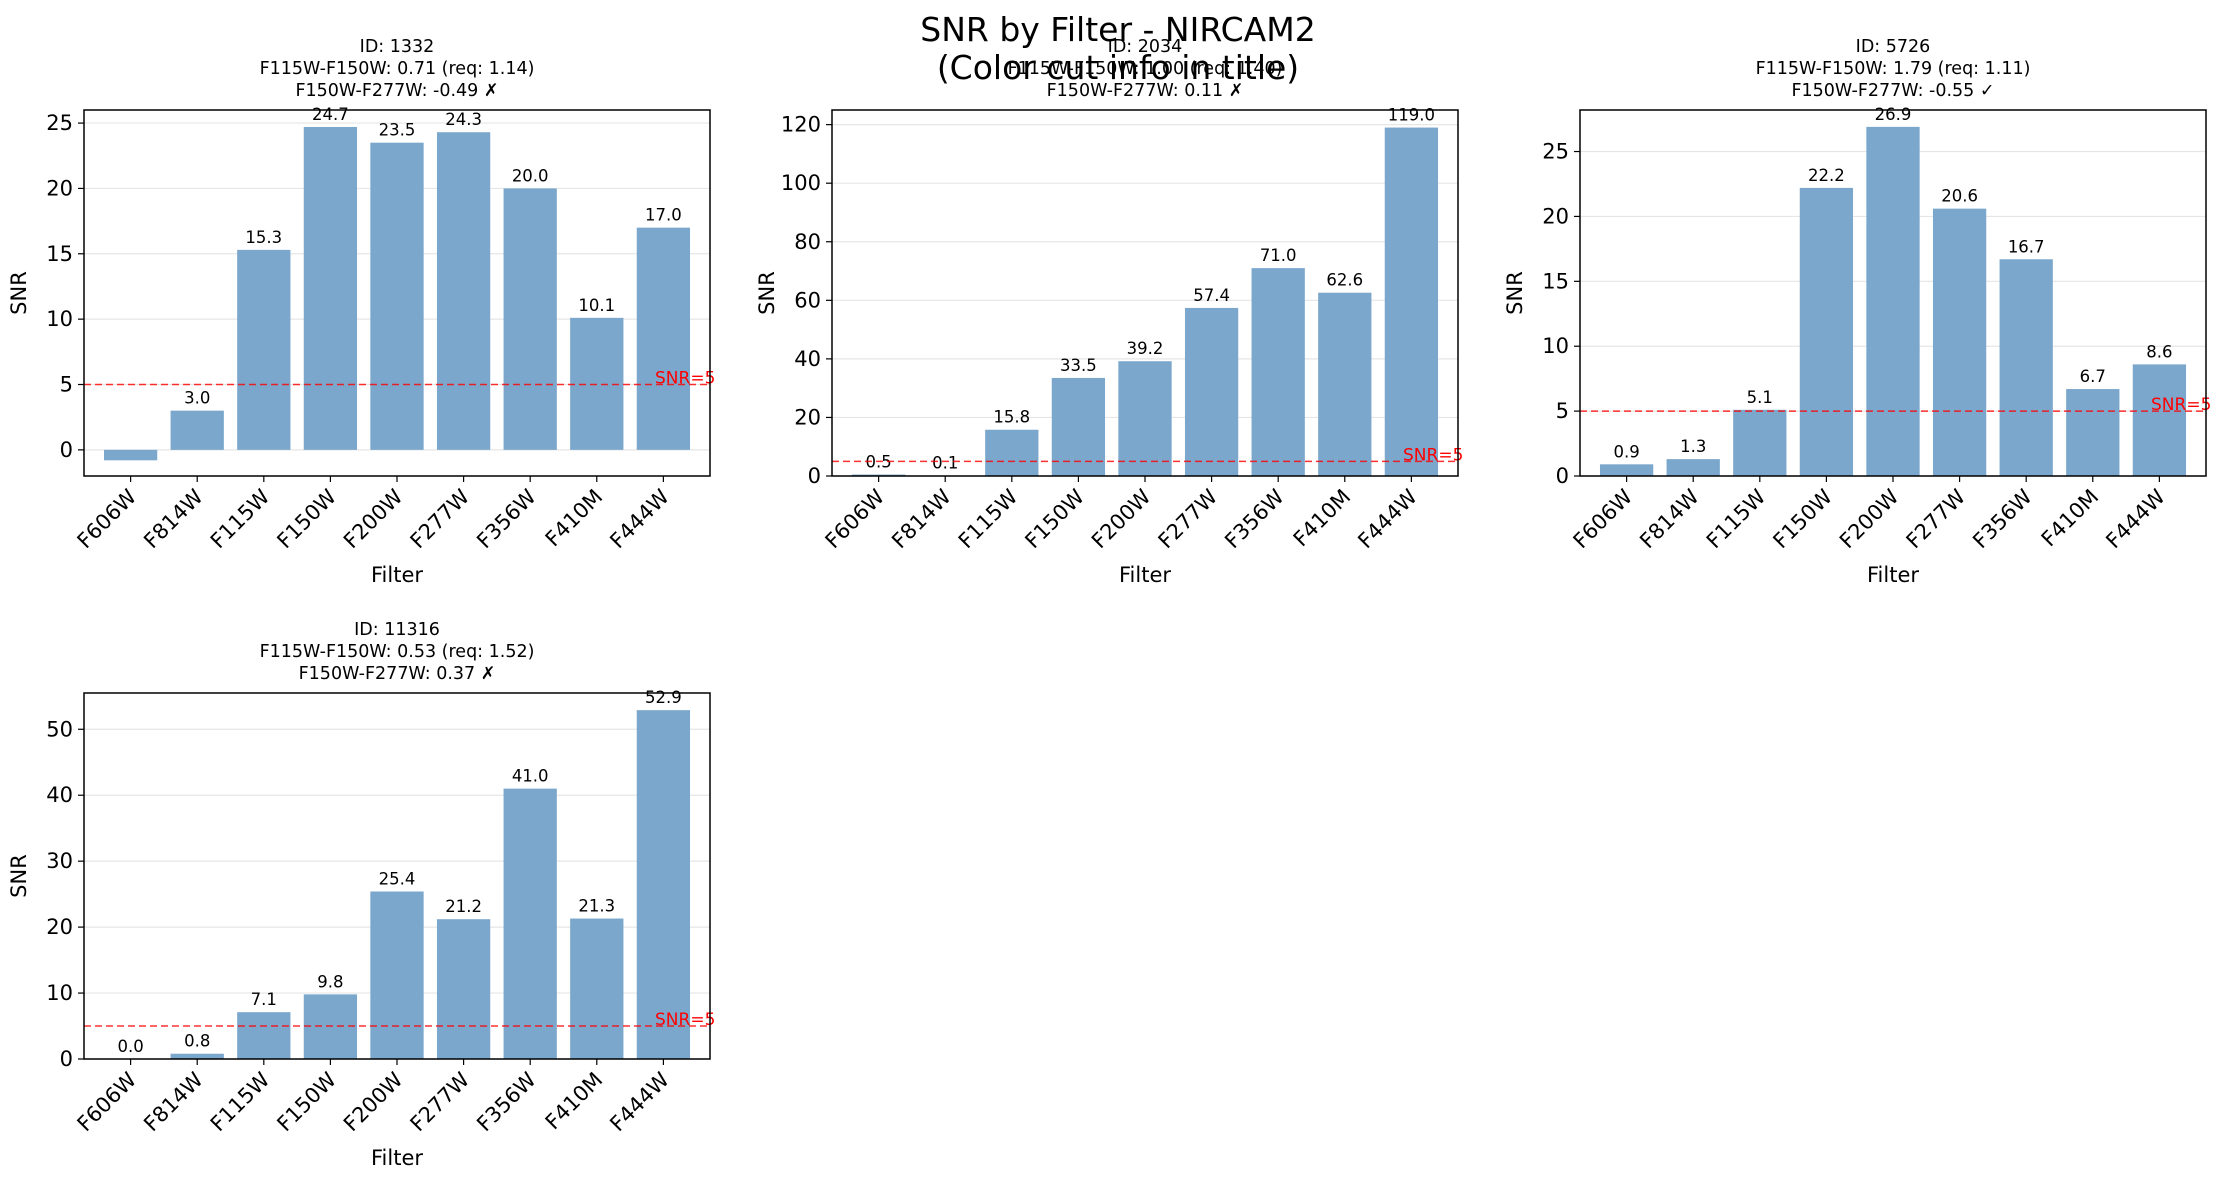  I want to click on y-tick-label: 15, so click(1555, 281).